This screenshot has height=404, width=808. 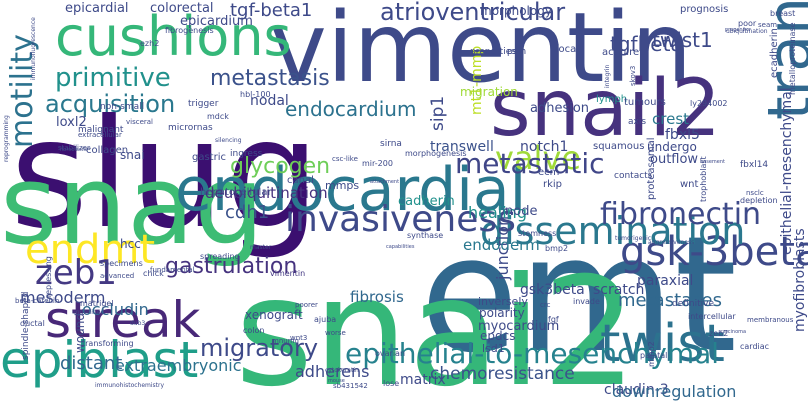 What do you see at coordinates (552, 290) in the screenshot?
I see `word: gsk3beta` at bounding box center [552, 290].